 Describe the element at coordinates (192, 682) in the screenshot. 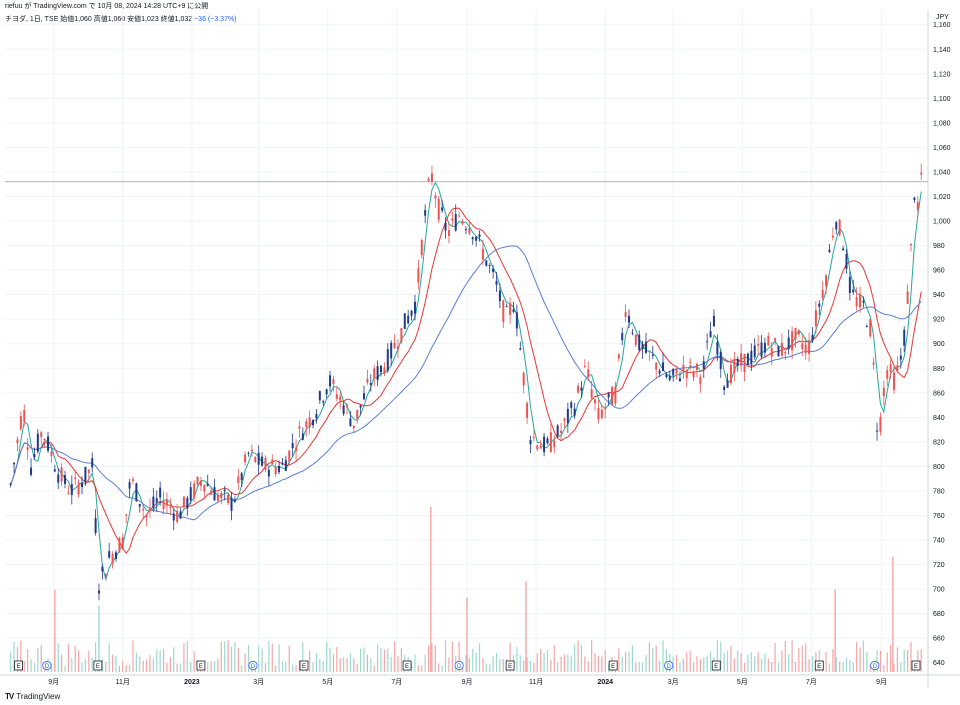

I see `x-tick-label: 2023` at that location.